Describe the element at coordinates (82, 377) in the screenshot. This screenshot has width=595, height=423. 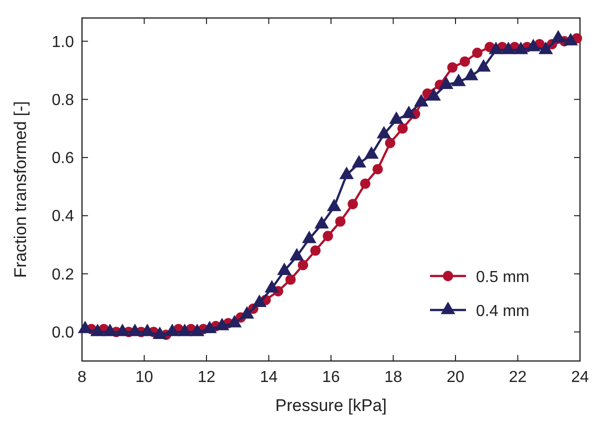
I see `x-tick-label: 8` at that location.